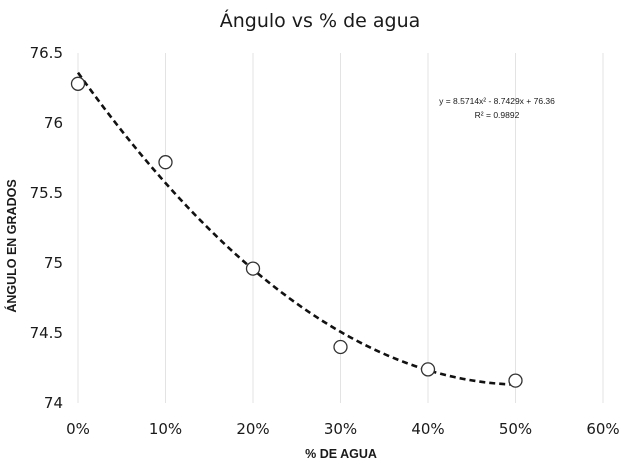 The image size is (621, 464). What do you see at coordinates (341, 454) in the screenshot?
I see `x-axis-title: % DE AGUA` at bounding box center [341, 454].